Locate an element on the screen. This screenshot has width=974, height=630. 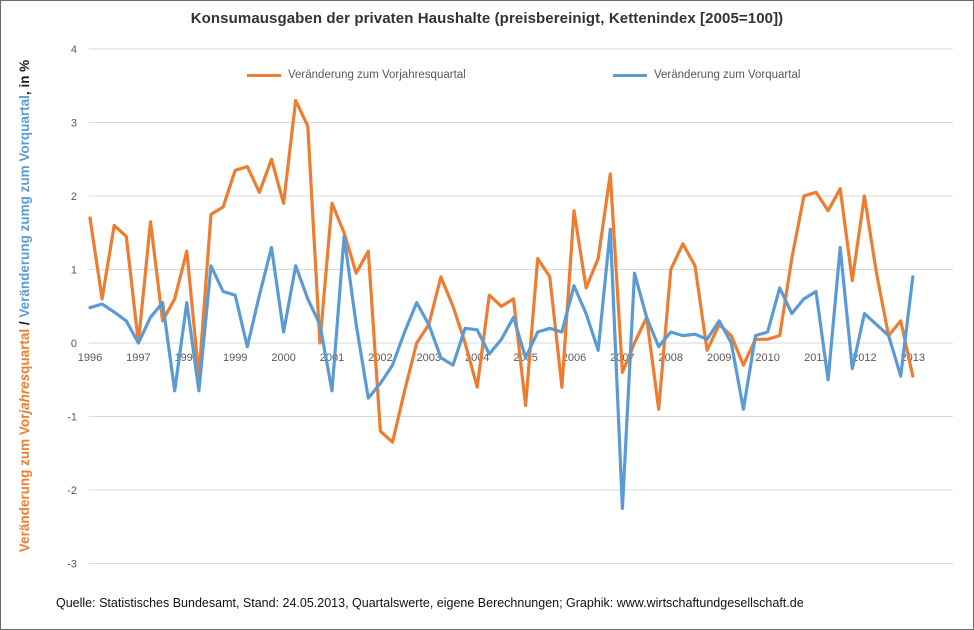
legend-item-vorquartal: Veränderung zum Vorquartal is located at coordinates (706, 75).